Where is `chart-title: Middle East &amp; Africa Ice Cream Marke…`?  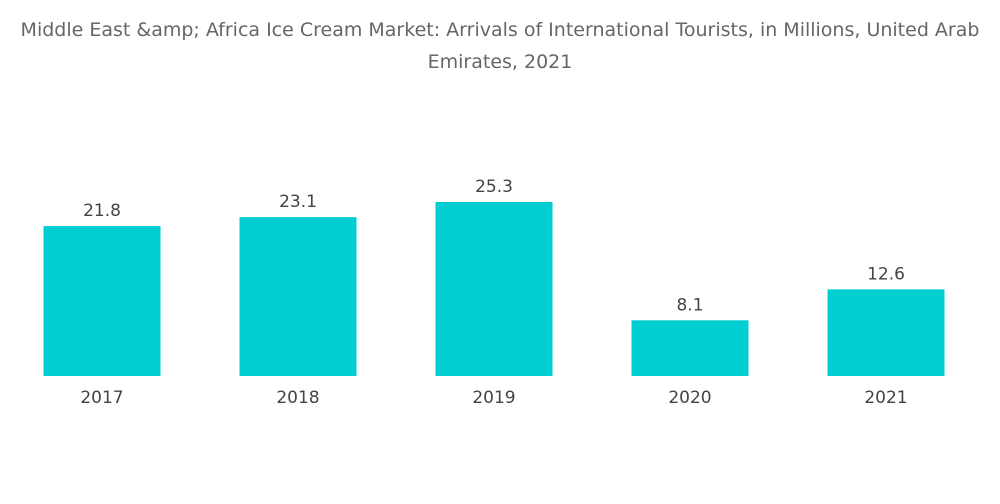 chart-title: Middle East &amp; Africa Ice Cream Marke… is located at coordinates (500, 46).